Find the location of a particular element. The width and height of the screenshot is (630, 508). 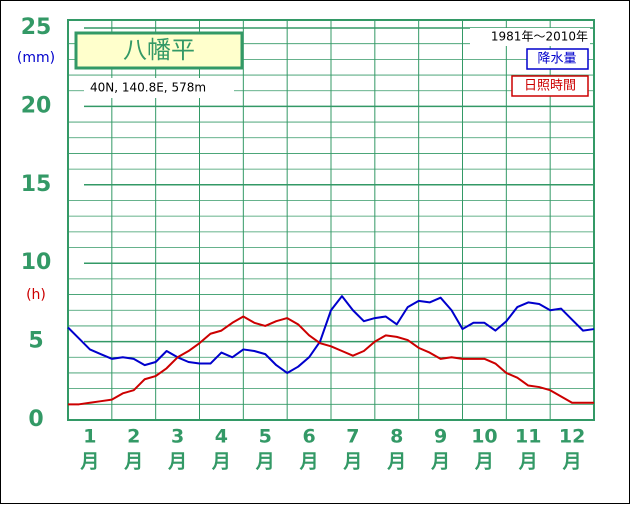

title-box is located at coordinates (159, 50).